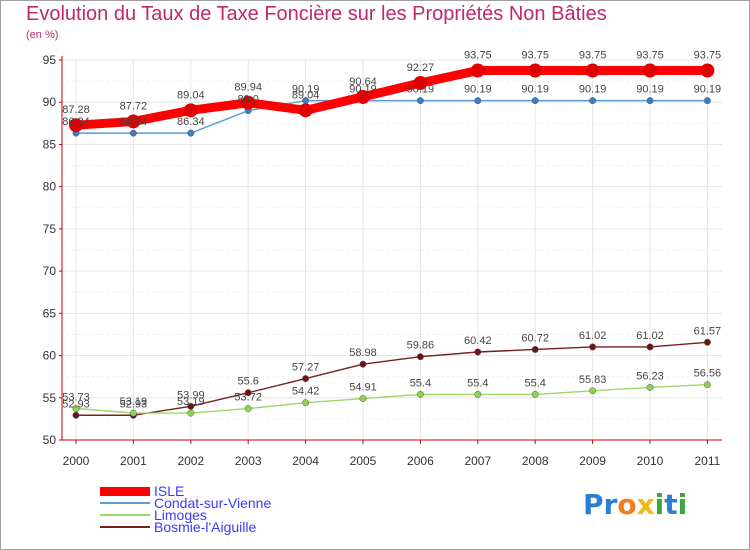  What do you see at coordinates (363, 82) in the screenshot?
I see `data-label: 90.64` at bounding box center [363, 82].